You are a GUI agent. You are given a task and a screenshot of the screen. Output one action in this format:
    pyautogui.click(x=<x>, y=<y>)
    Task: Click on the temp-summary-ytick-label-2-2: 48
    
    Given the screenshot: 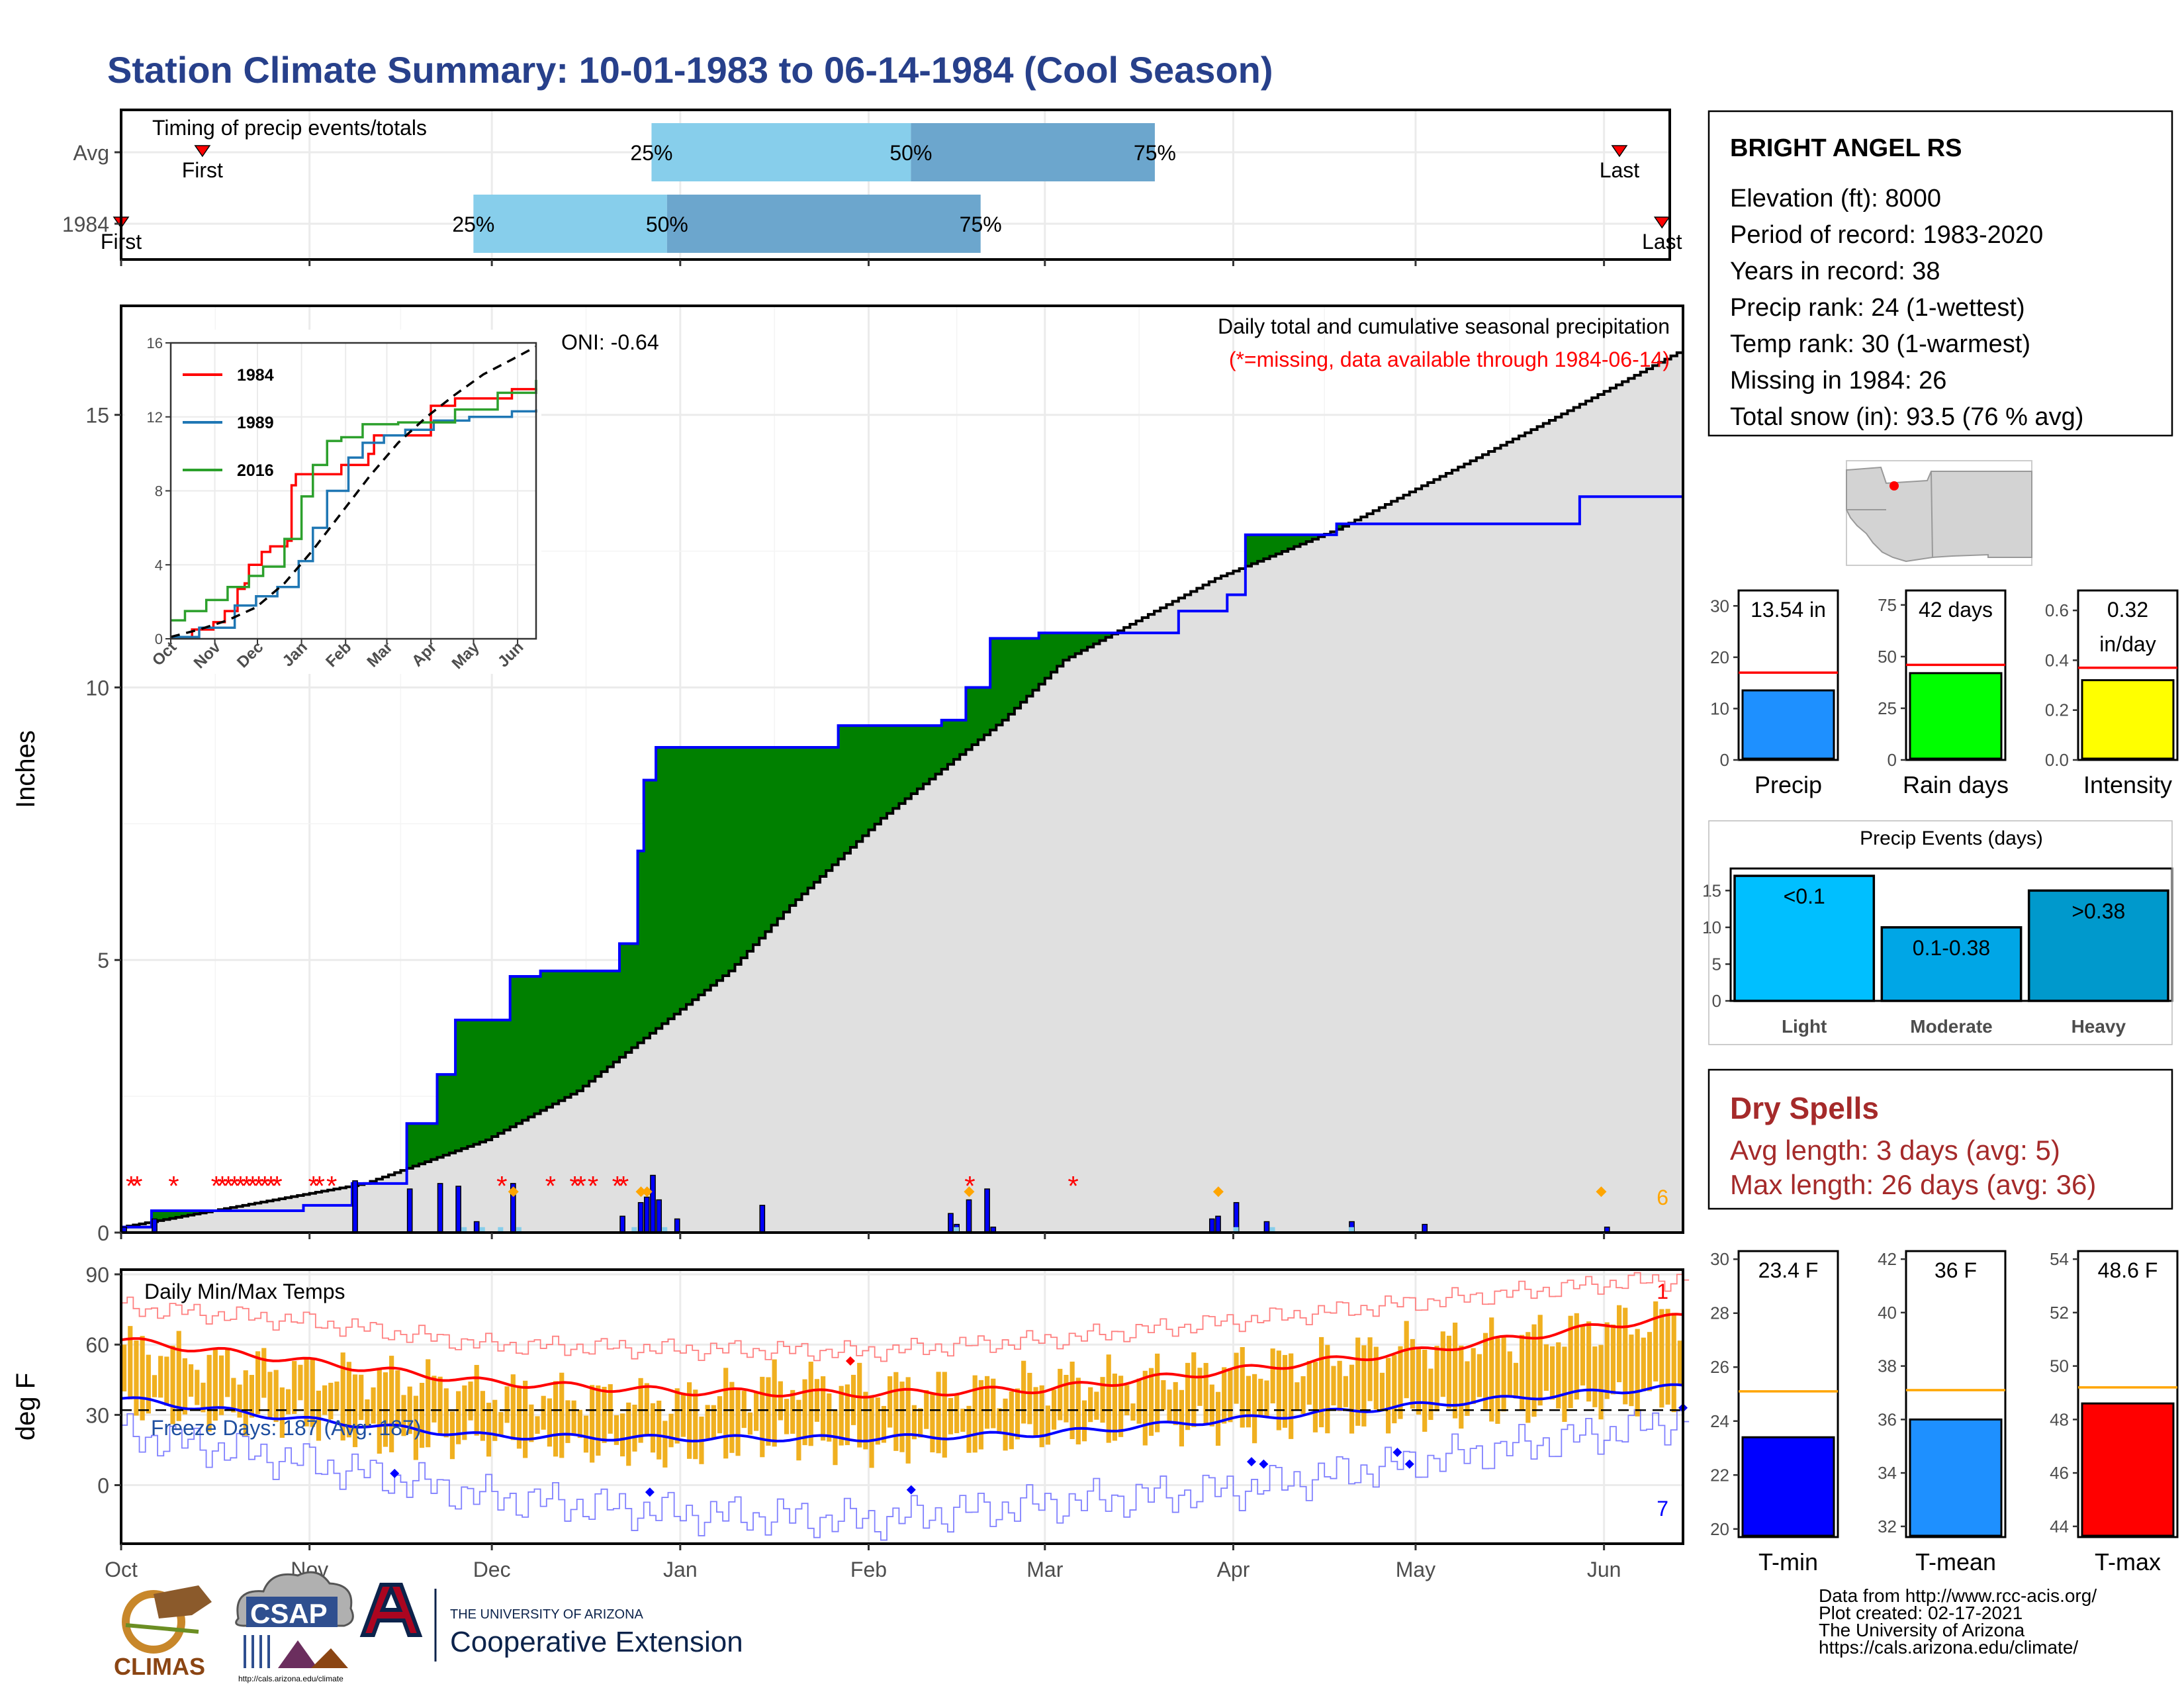 What is the action you would take?
    pyautogui.click(x=2059, y=1419)
    